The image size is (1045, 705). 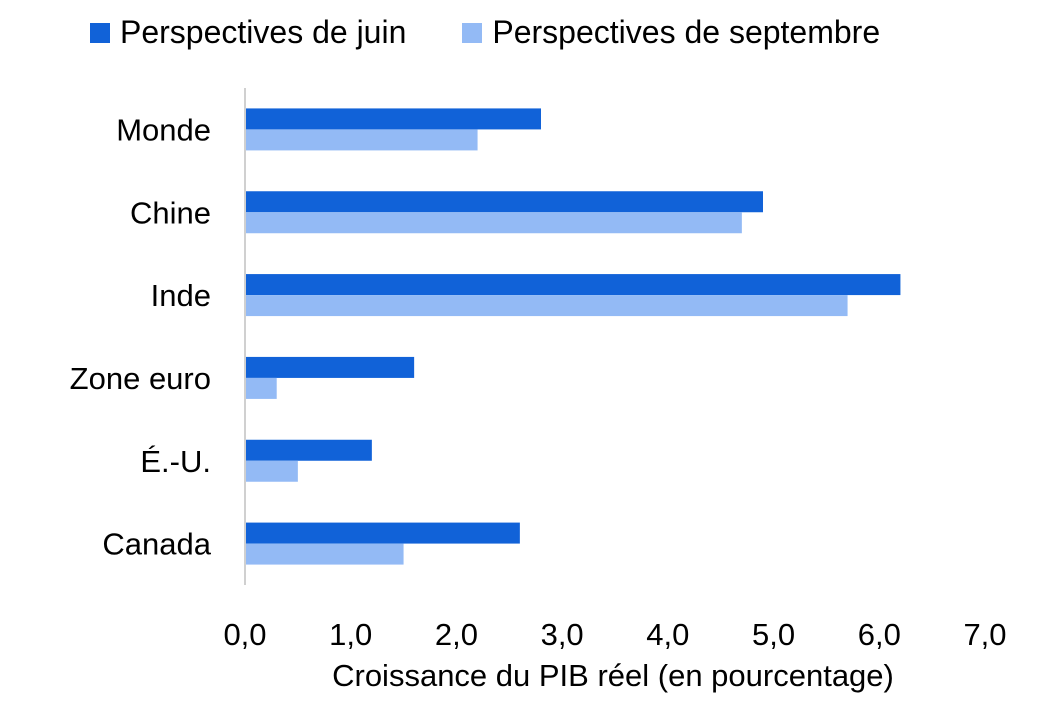 What do you see at coordinates (984, 634) in the screenshot?
I see `x-tick-label: 7,0` at bounding box center [984, 634].